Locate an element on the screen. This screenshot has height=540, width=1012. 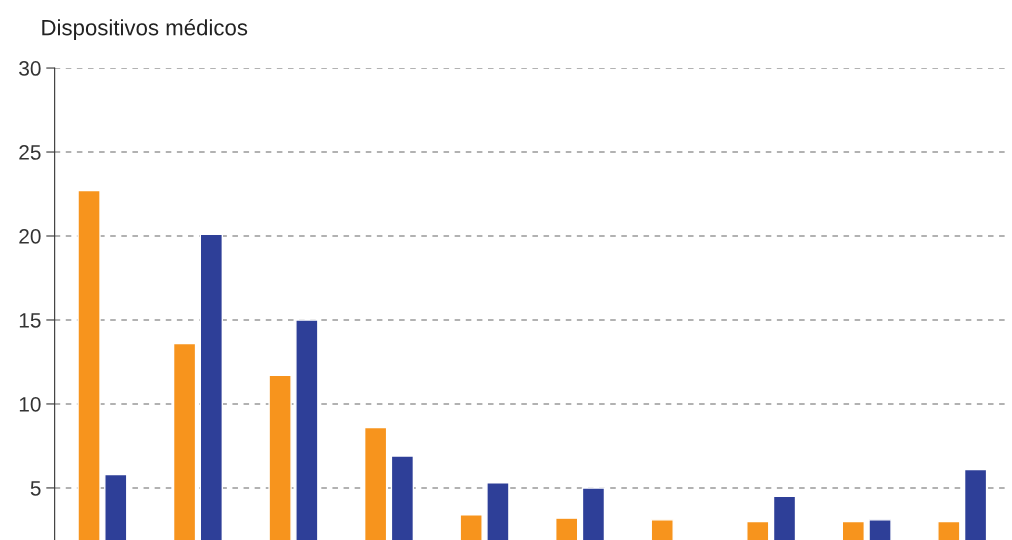
y-tick-label: 15 is located at coordinates (30, 320).